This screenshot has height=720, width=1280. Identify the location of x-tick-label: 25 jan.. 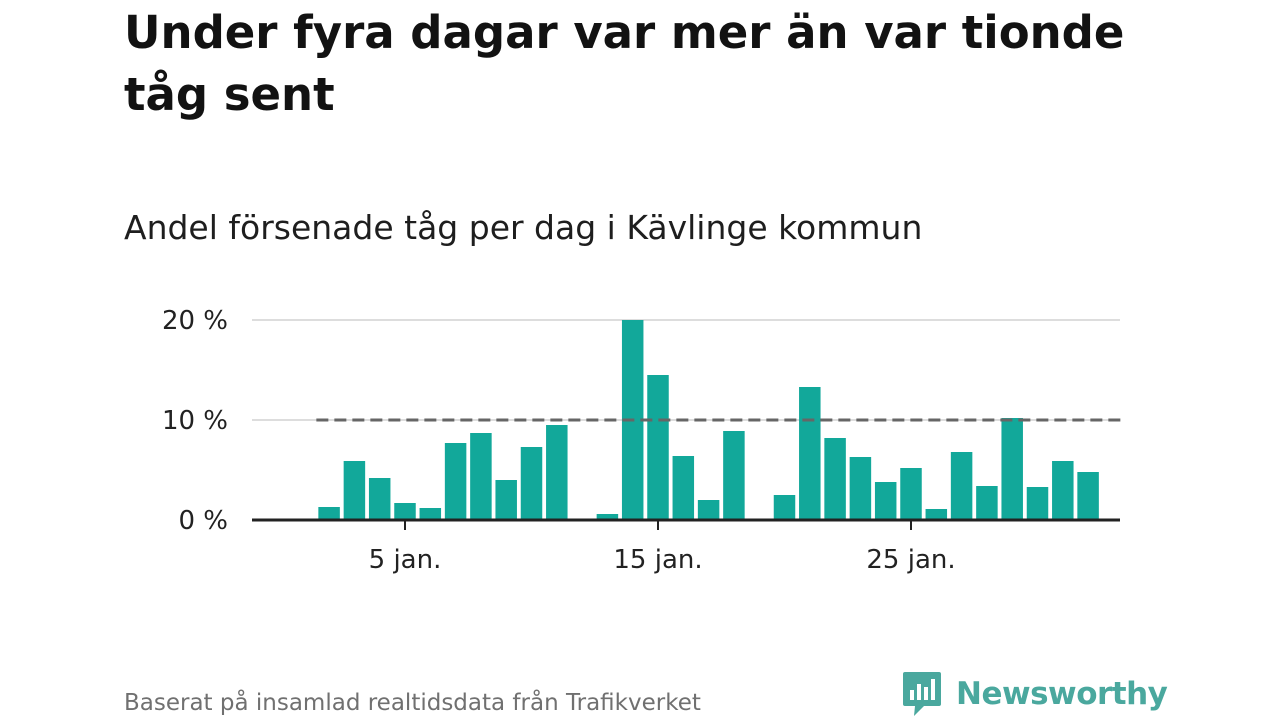
(910, 560).